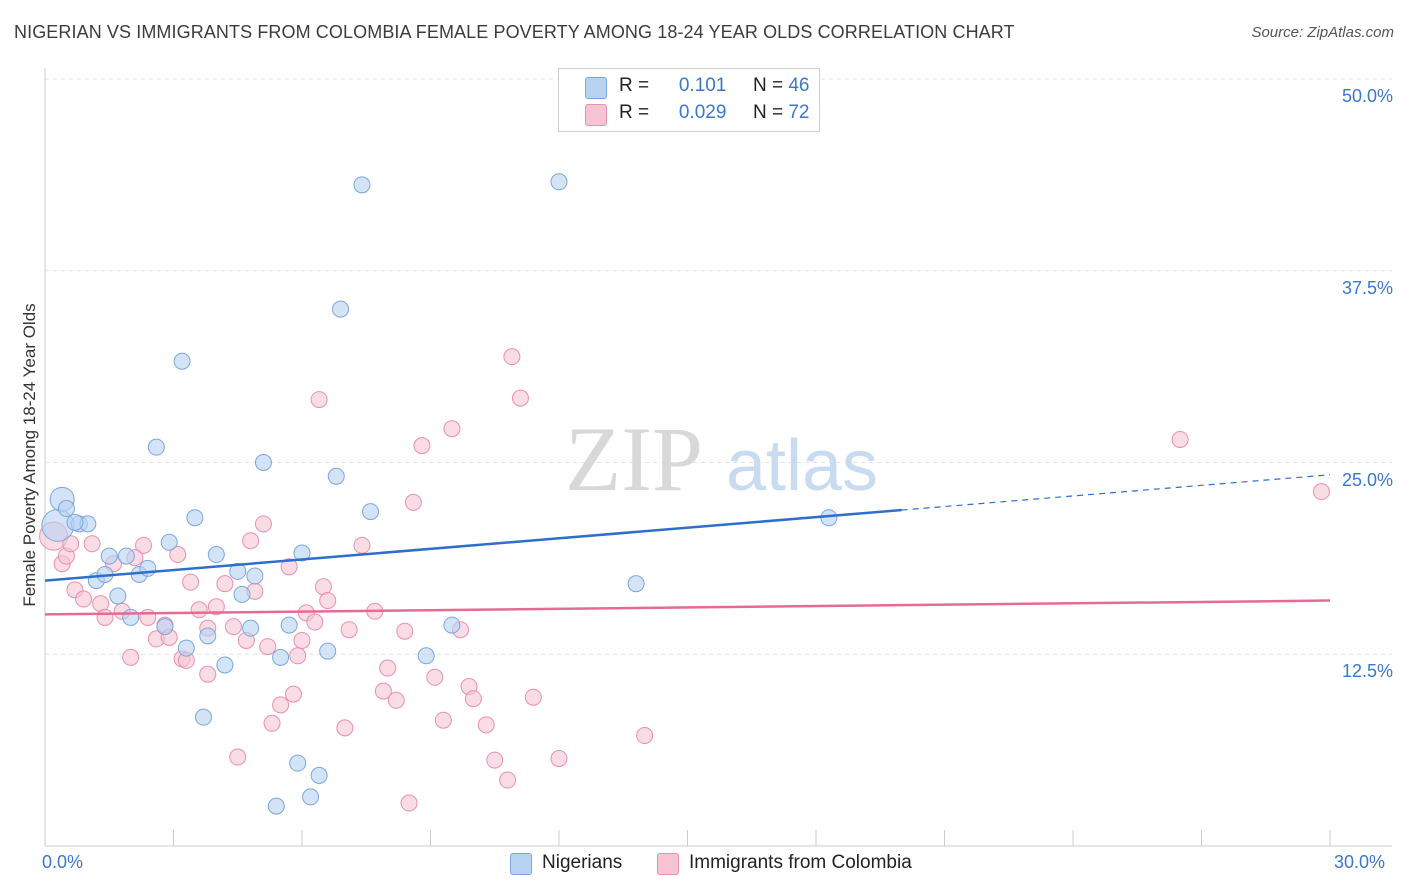 This screenshot has height=892, width=1406. What do you see at coordinates (521, 864) in the screenshot?
I see `bottom-legend-swatch-nigerians` at bounding box center [521, 864].